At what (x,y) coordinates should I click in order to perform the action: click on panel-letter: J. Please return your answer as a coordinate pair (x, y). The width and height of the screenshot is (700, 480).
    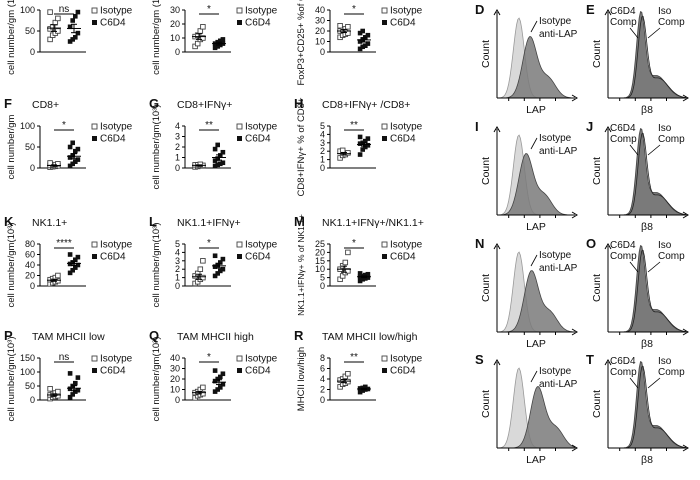
    Looking at the image, I should click on (589, 126).